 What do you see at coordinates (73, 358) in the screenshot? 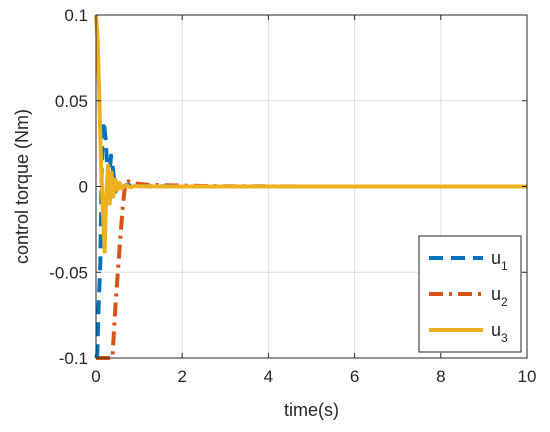
I see `y-tick-label: -0.1` at bounding box center [73, 358].